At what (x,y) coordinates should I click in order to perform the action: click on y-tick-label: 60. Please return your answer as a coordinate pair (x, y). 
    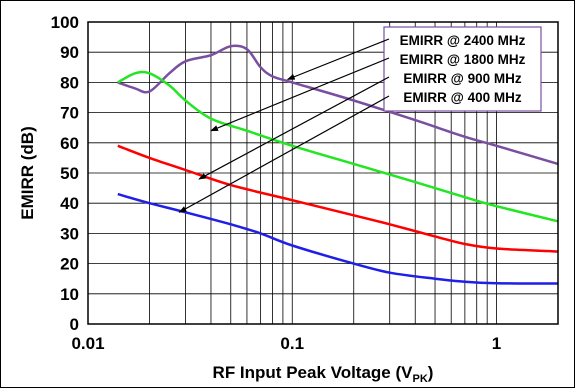
    Looking at the image, I should click on (69, 143).